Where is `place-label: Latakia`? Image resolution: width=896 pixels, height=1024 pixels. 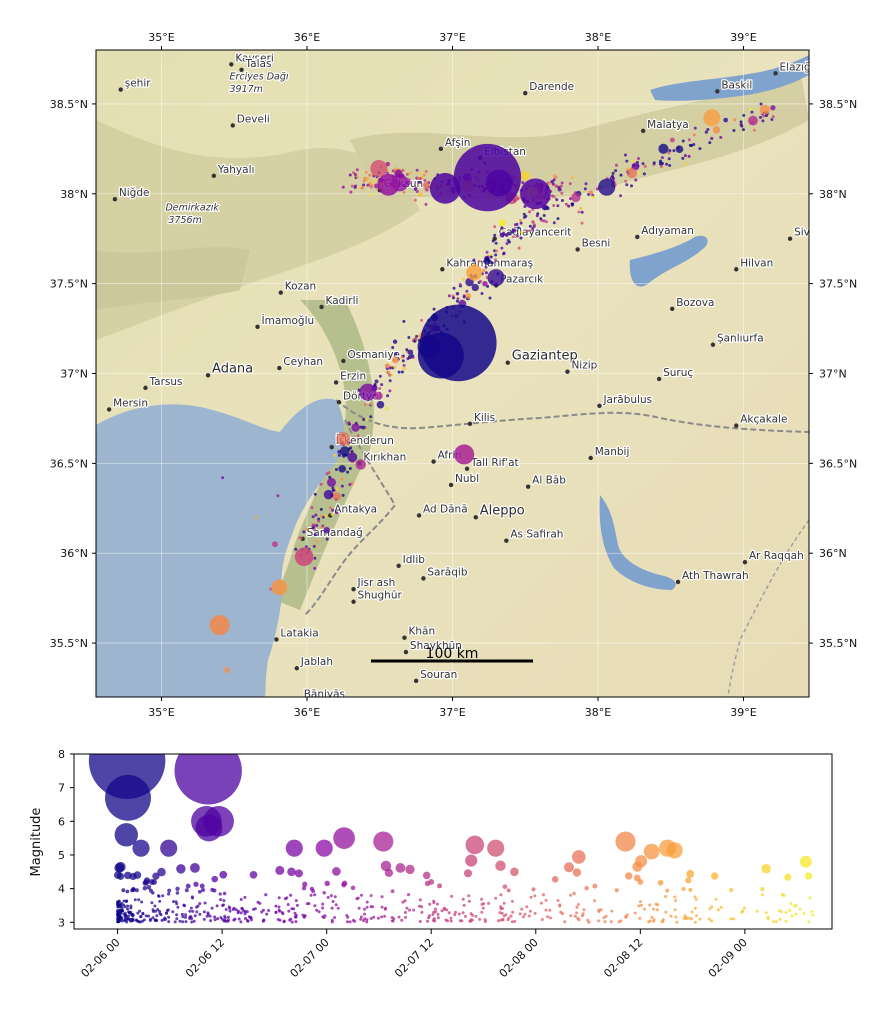
place-label: Latakia is located at coordinates (299, 633).